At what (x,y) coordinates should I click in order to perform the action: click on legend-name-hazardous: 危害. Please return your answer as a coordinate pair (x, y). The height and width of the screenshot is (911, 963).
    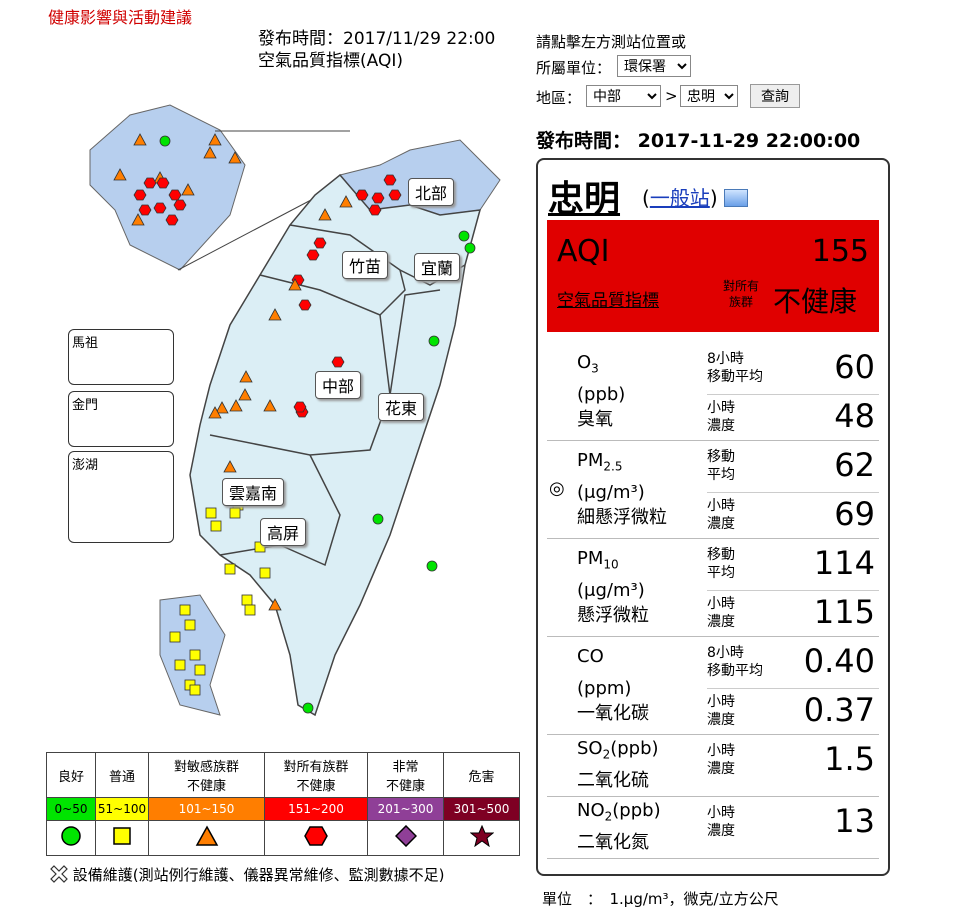
    Looking at the image, I should click on (481, 775).